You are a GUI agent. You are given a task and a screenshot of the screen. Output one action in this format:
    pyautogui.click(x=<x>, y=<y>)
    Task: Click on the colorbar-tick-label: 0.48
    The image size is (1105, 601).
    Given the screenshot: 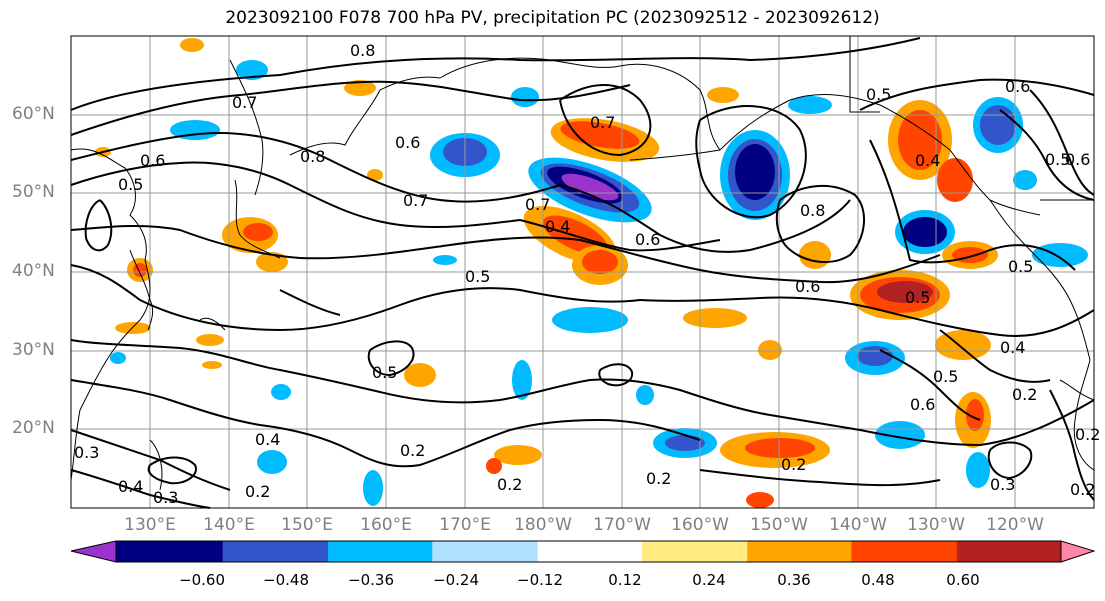 What is the action you would take?
    pyautogui.click(x=878, y=580)
    